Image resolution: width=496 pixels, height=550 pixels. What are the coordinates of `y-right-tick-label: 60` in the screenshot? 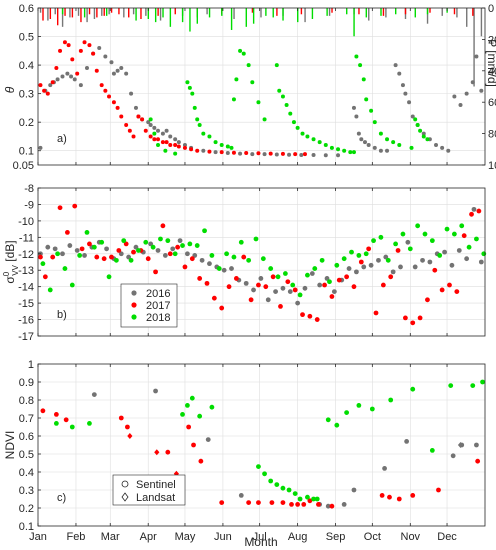 It's located at (492, 103).